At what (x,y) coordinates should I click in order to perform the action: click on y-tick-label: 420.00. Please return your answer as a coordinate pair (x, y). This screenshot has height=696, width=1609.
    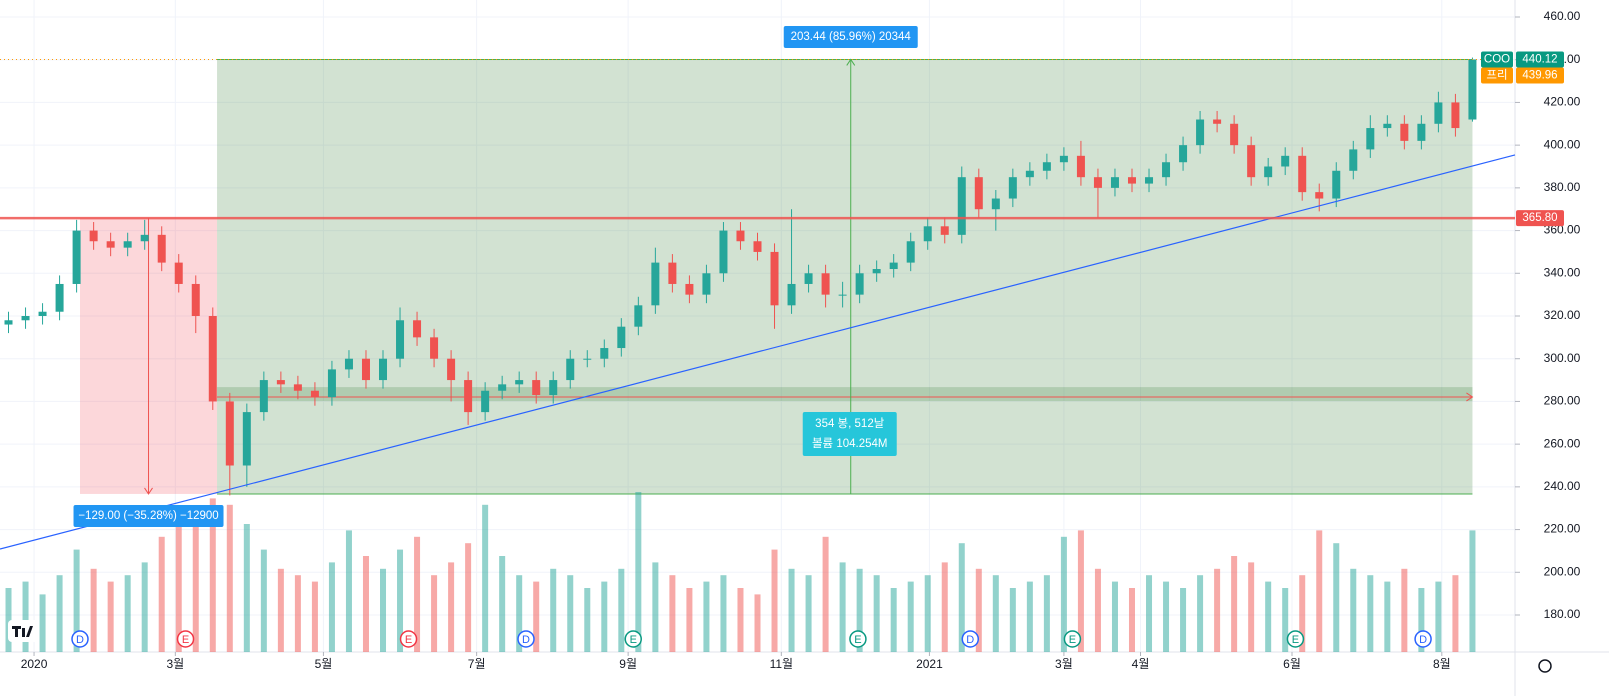
    Looking at the image, I should click on (1562, 102).